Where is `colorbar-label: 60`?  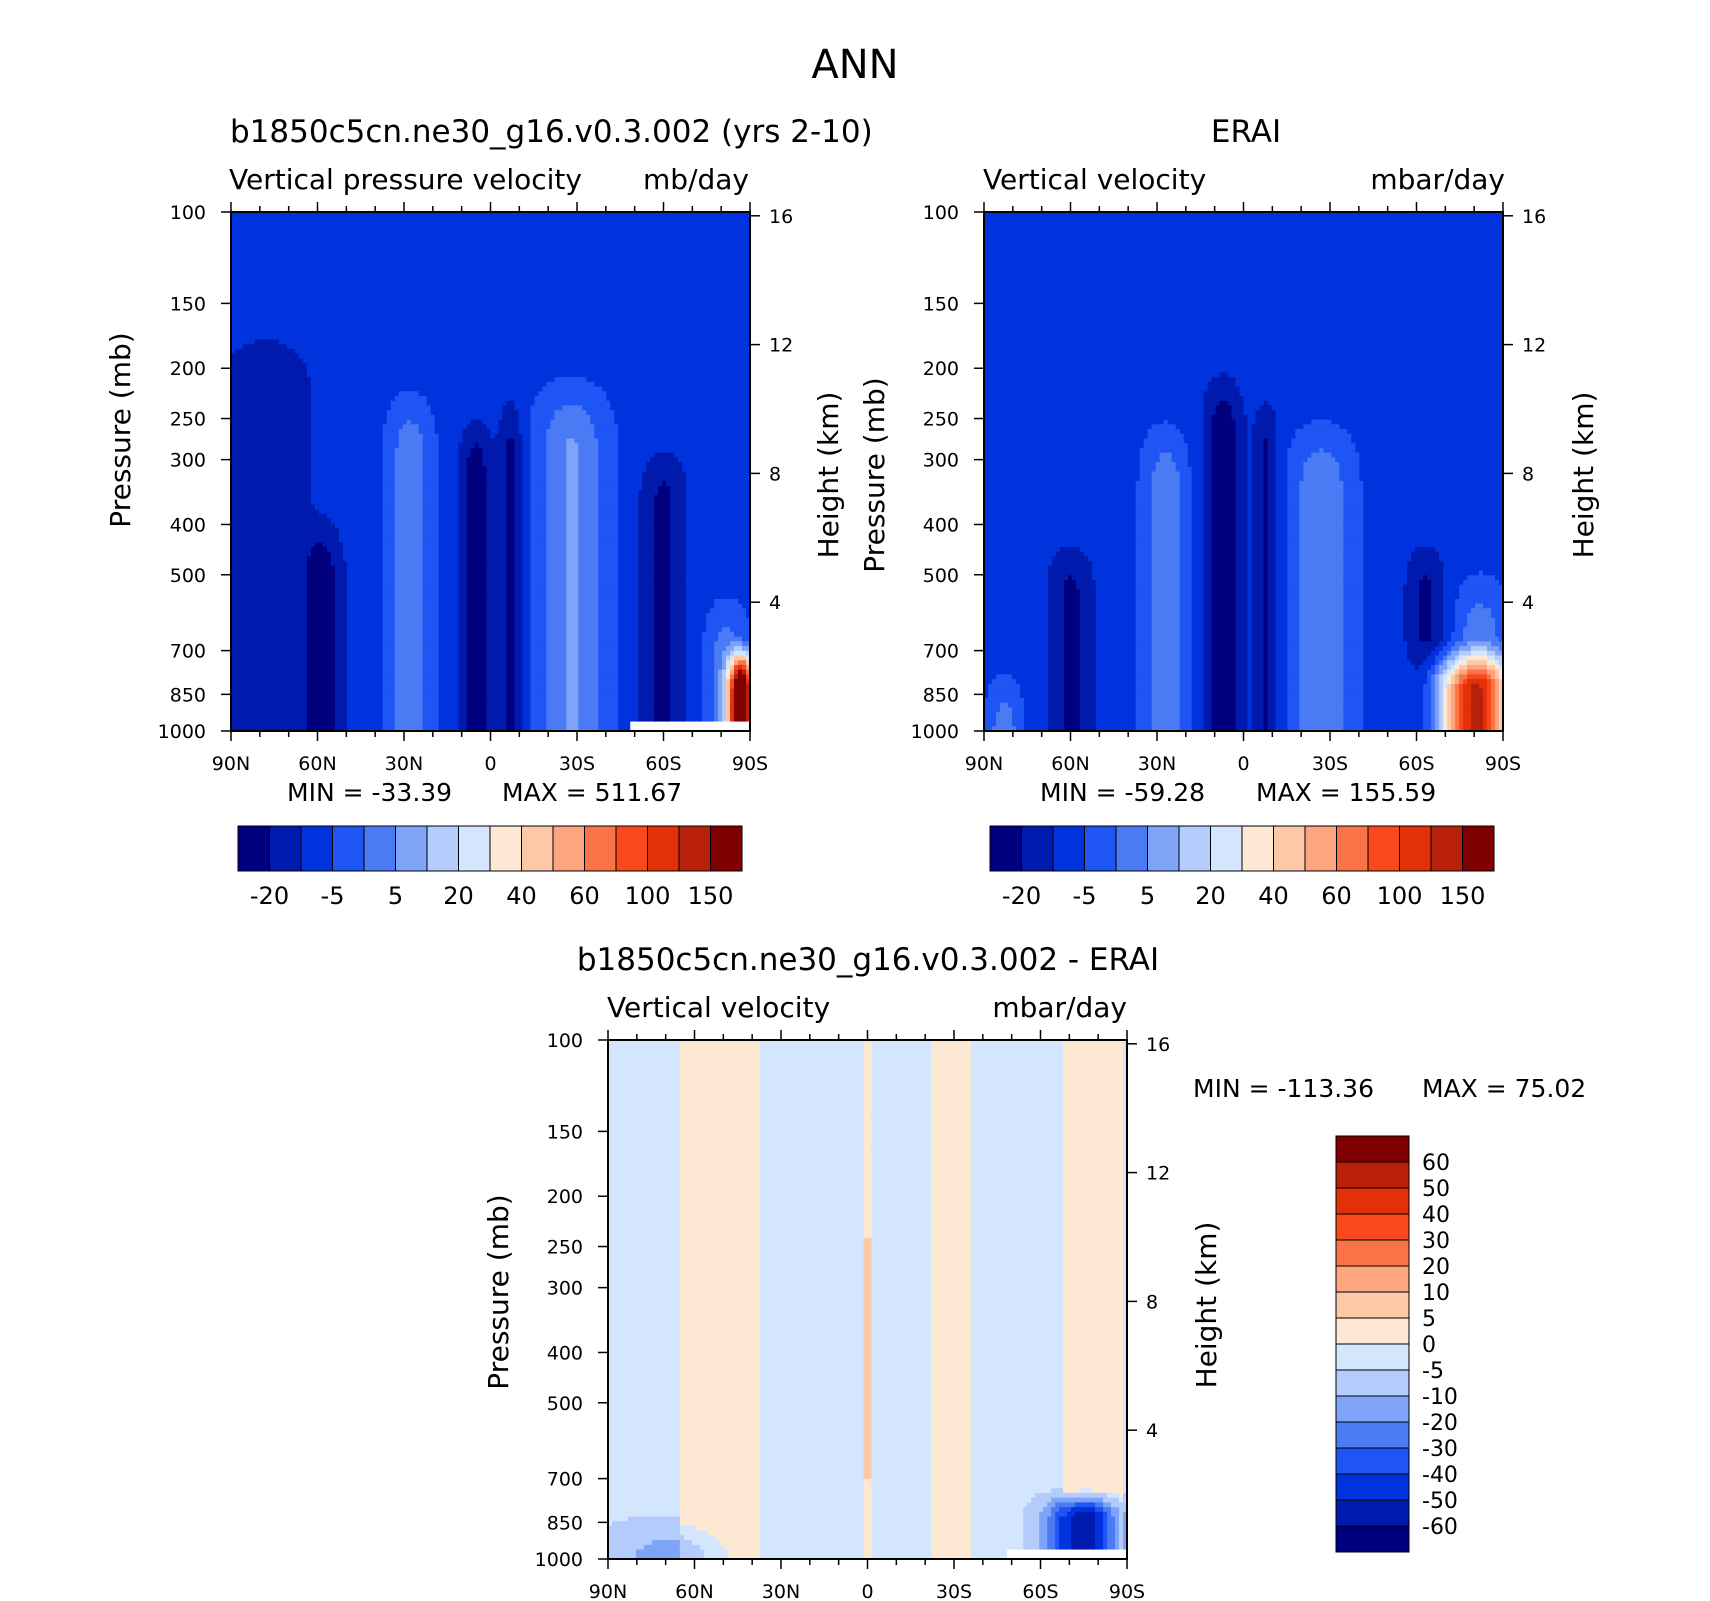
colorbar-label: 60 is located at coordinates (1336, 896).